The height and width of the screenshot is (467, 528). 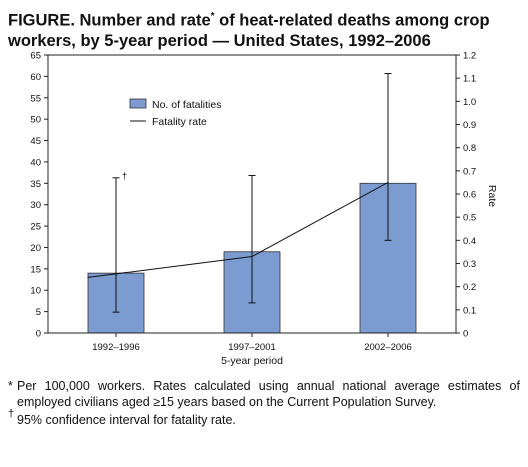 I want to click on left-axis-tick-label: 5, so click(x=38, y=312).